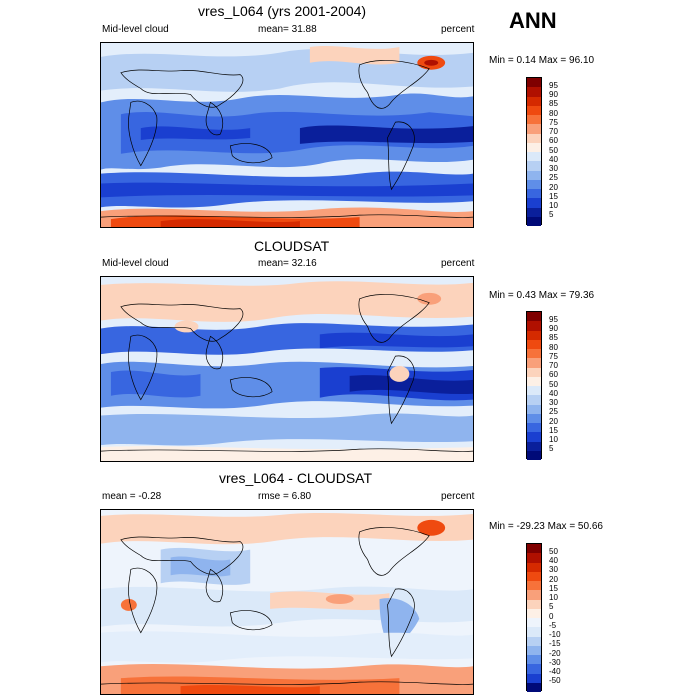 Image resolution: width=700 pixels, height=700 pixels. I want to click on panel-2-mean: mean= 32.16, so click(287, 263).